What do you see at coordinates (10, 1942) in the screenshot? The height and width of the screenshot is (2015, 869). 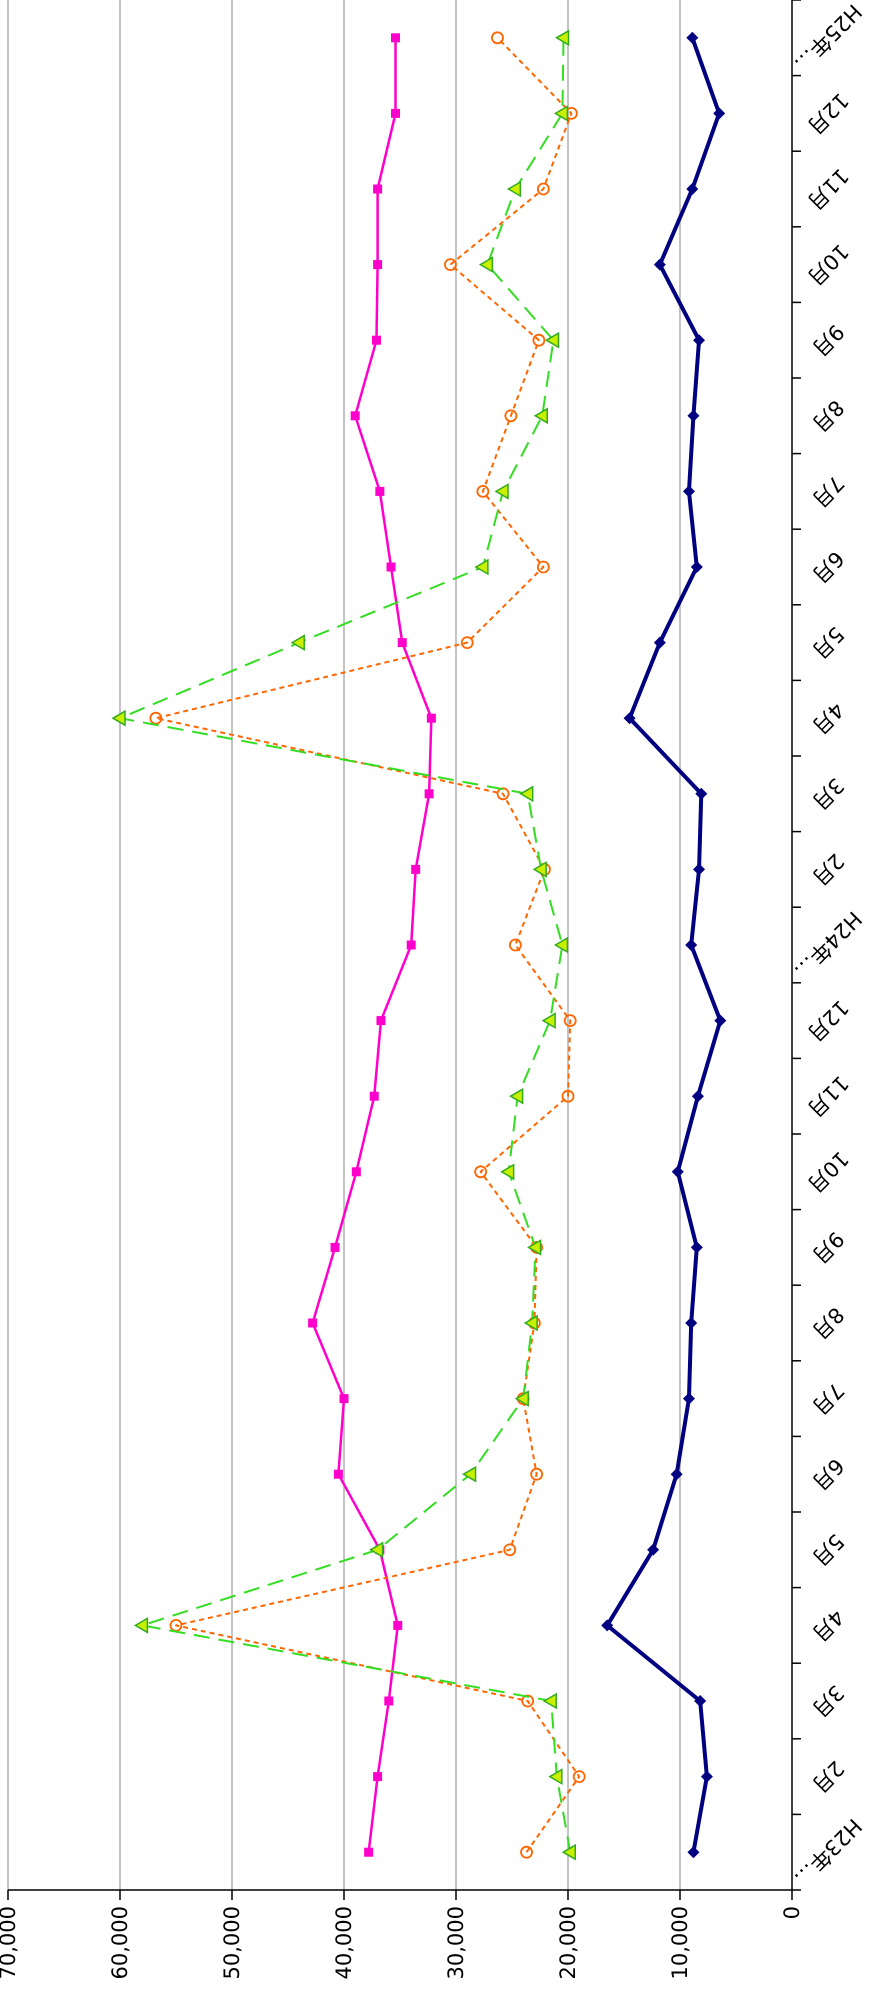 I see `value-tick-label: 70,000` at bounding box center [10, 1942].